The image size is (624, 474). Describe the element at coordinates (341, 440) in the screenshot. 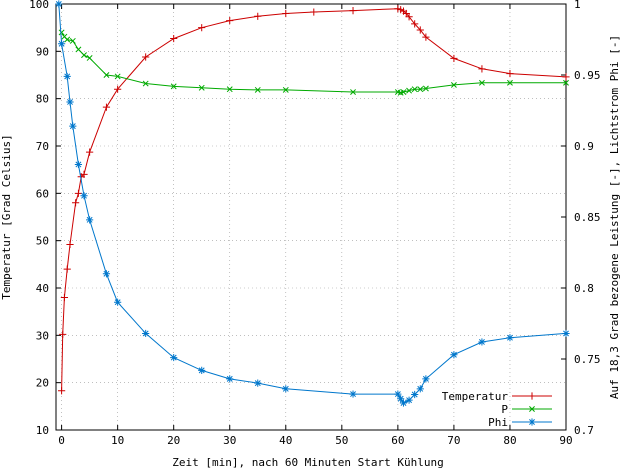

I see `x-tick-label: 50` at that location.